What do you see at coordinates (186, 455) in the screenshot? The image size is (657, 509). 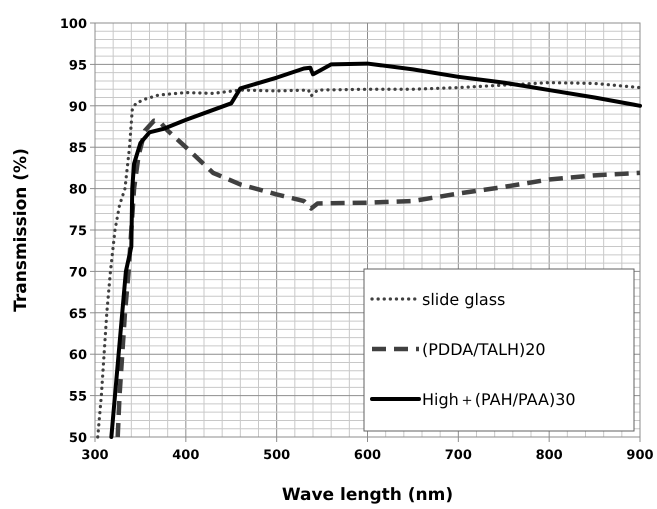 I see `x-tick-label: 400` at bounding box center [186, 455].